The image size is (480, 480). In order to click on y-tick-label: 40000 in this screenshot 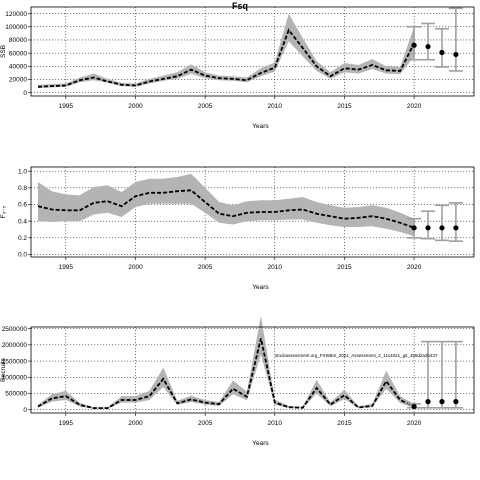, I will do `click(18, 67)`.